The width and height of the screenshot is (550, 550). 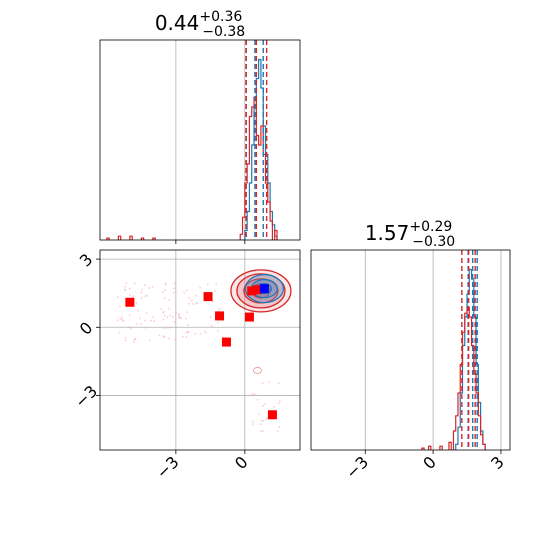 What do you see at coordinates (86, 328) in the screenshot?
I see `y-tick-label-joint: 0` at bounding box center [86, 328].